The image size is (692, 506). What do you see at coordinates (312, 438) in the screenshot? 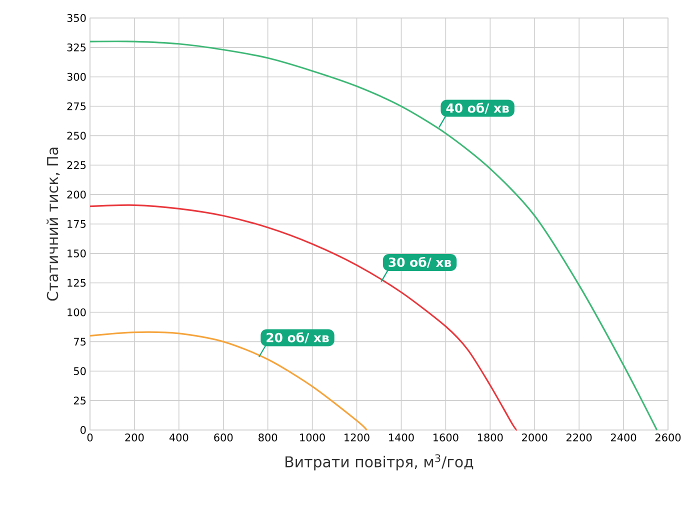
I see `x-tick-label: 1000` at bounding box center [312, 438].